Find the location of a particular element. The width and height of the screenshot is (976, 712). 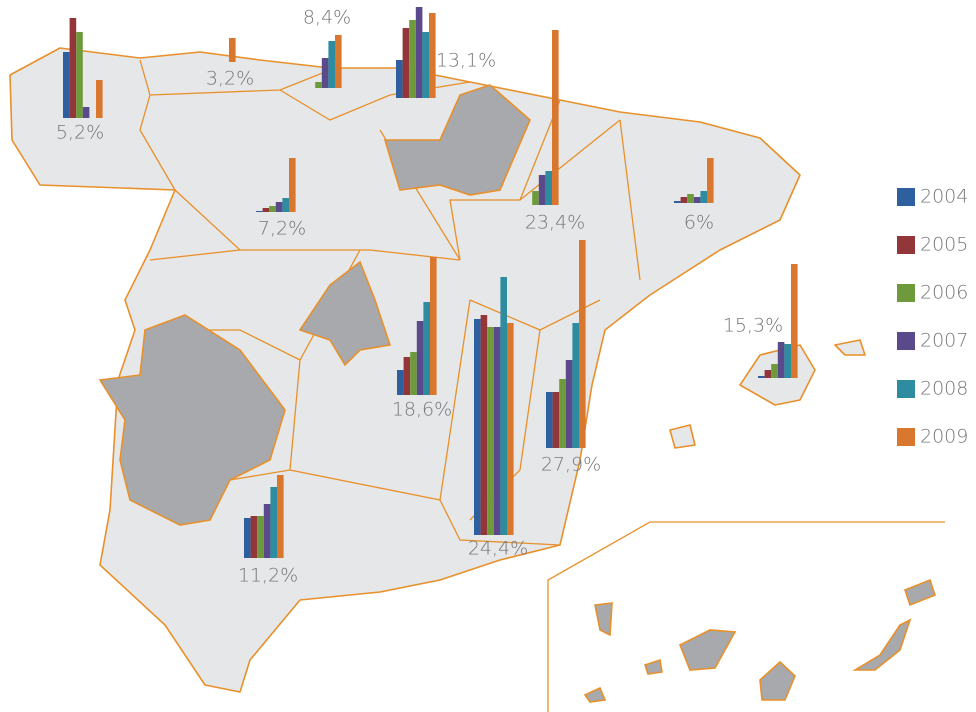

extremadura is located at coordinates (192, 420).